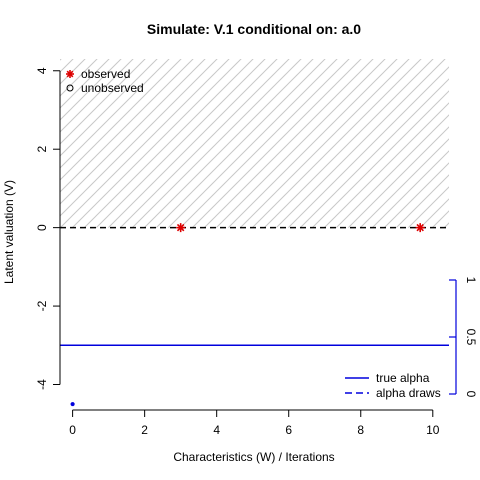 The image size is (480, 480). I want to click on legend-unobserved-label: unobserved, so click(112, 88).